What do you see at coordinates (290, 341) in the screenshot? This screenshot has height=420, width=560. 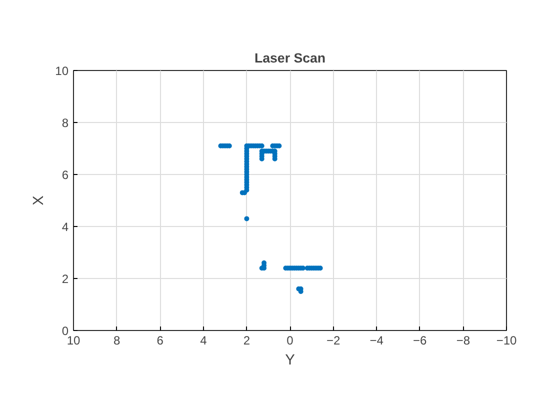 I see `x-tick-label: 0` at bounding box center [290, 341].